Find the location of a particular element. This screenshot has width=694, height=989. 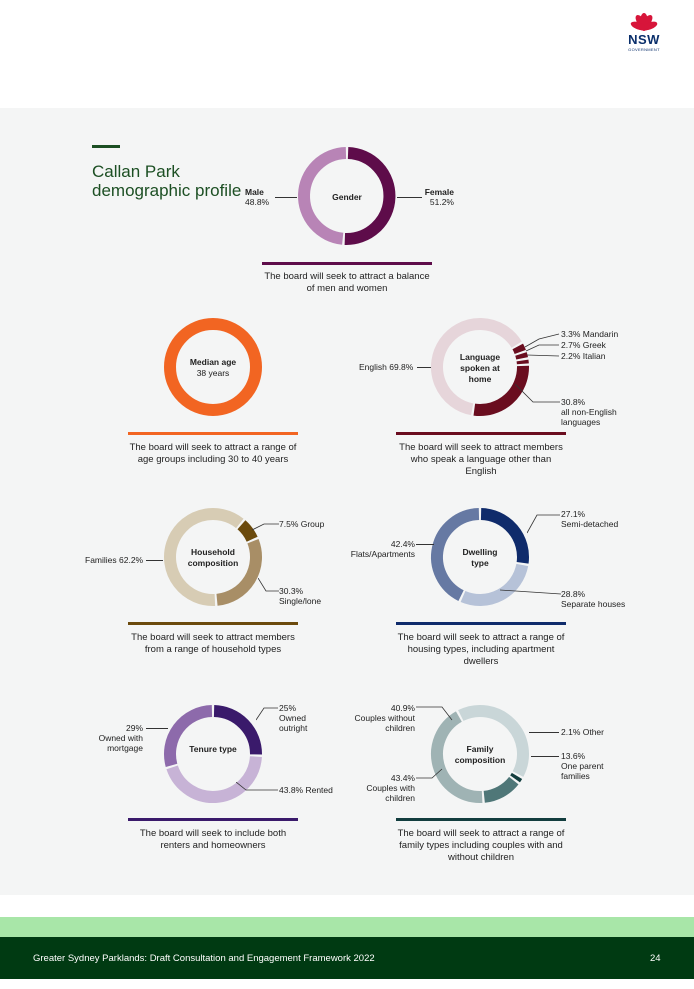

family-with-name: Couples with children is located at coordinates (390, 793).